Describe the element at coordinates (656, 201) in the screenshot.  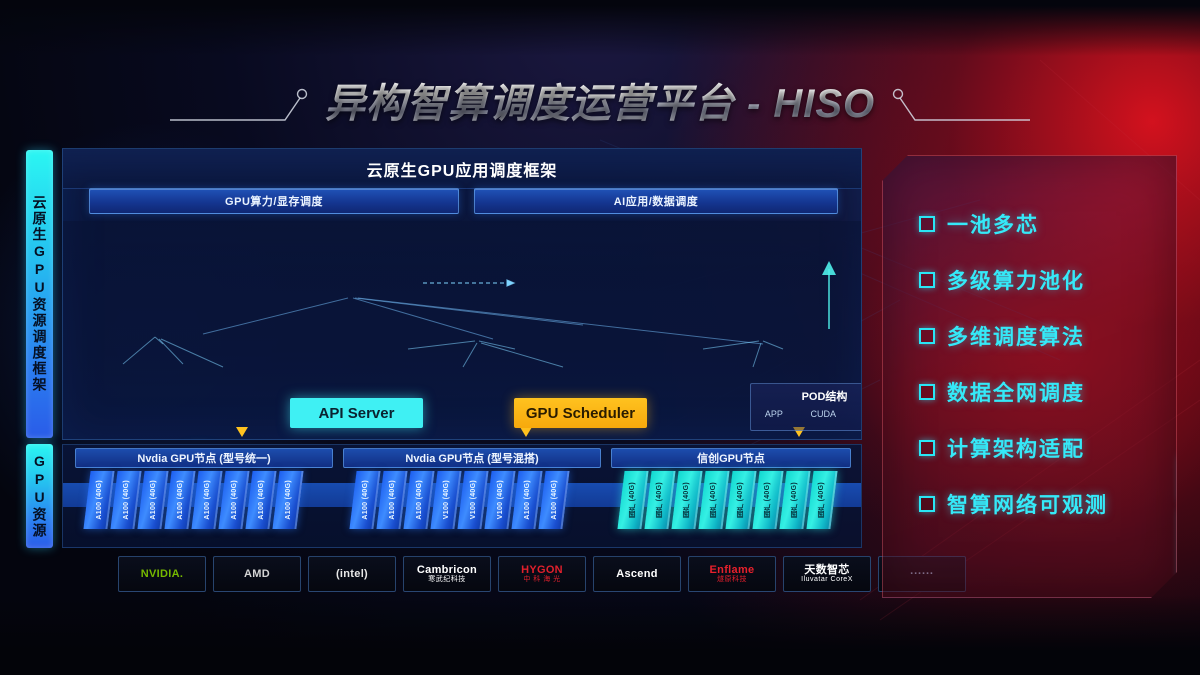
I see `topbar-ai-data: AI应用/数据调度` at that location.